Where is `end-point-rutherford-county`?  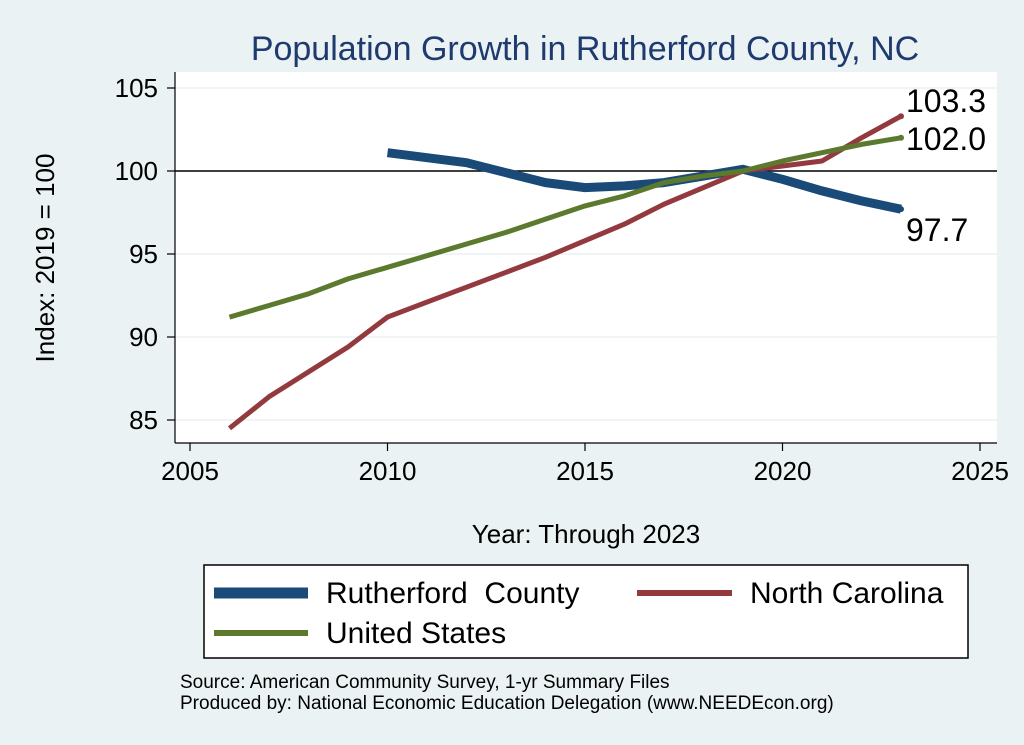 end-point-rutherford-county is located at coordinates (901, 209).